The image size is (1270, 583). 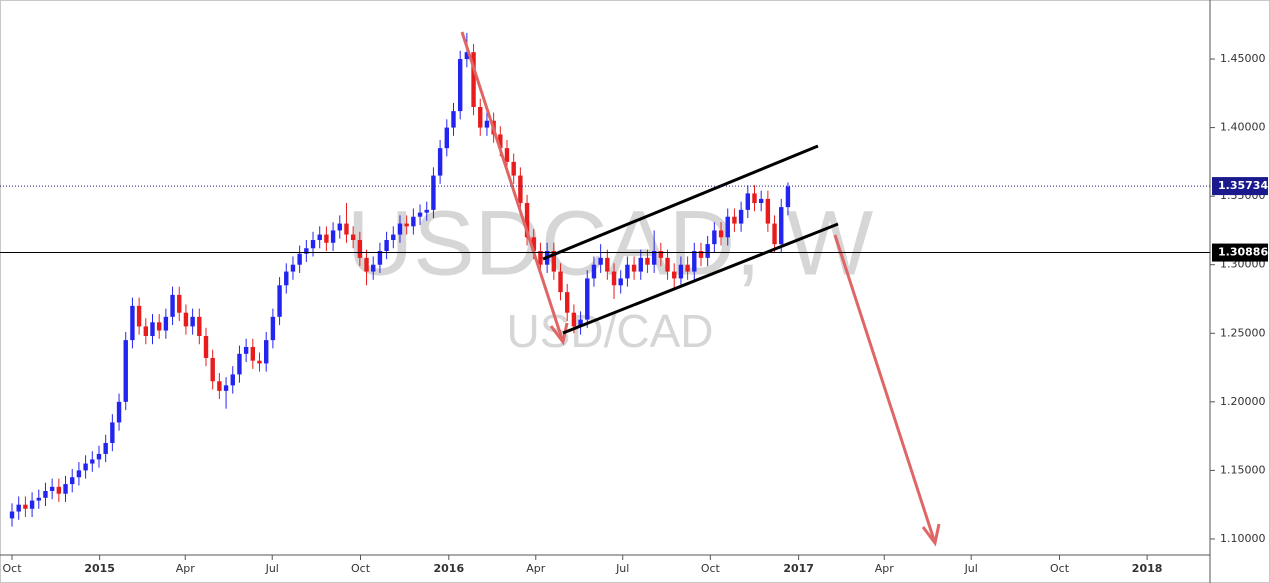 What do you see at coordinates (1243, 58) in the screenshot?
I see `y-tick-label: 1.45000` at bounding box center [1243, 58].